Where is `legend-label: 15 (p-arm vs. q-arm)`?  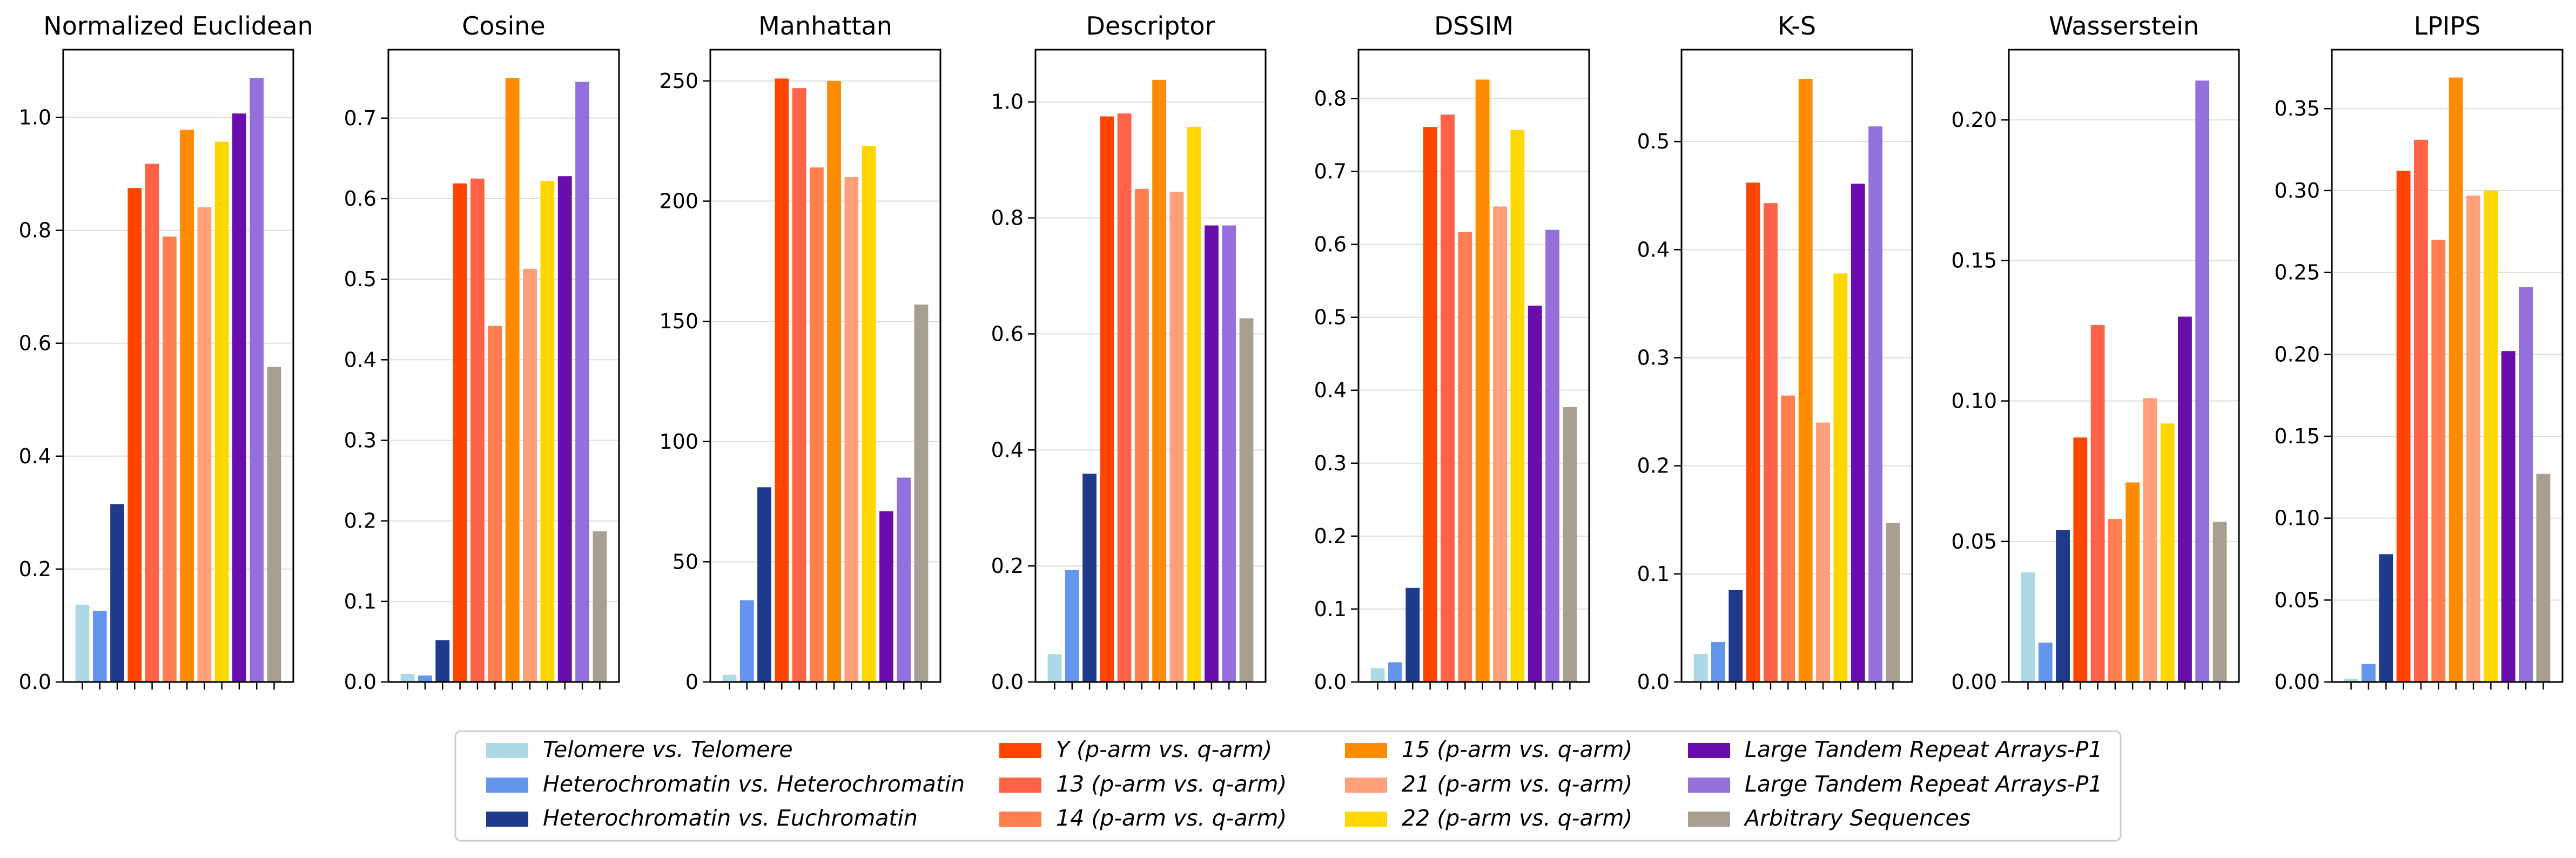
legend-label: 15 (p-arm vs. q-arm) is located at coordinates (1517, 750).